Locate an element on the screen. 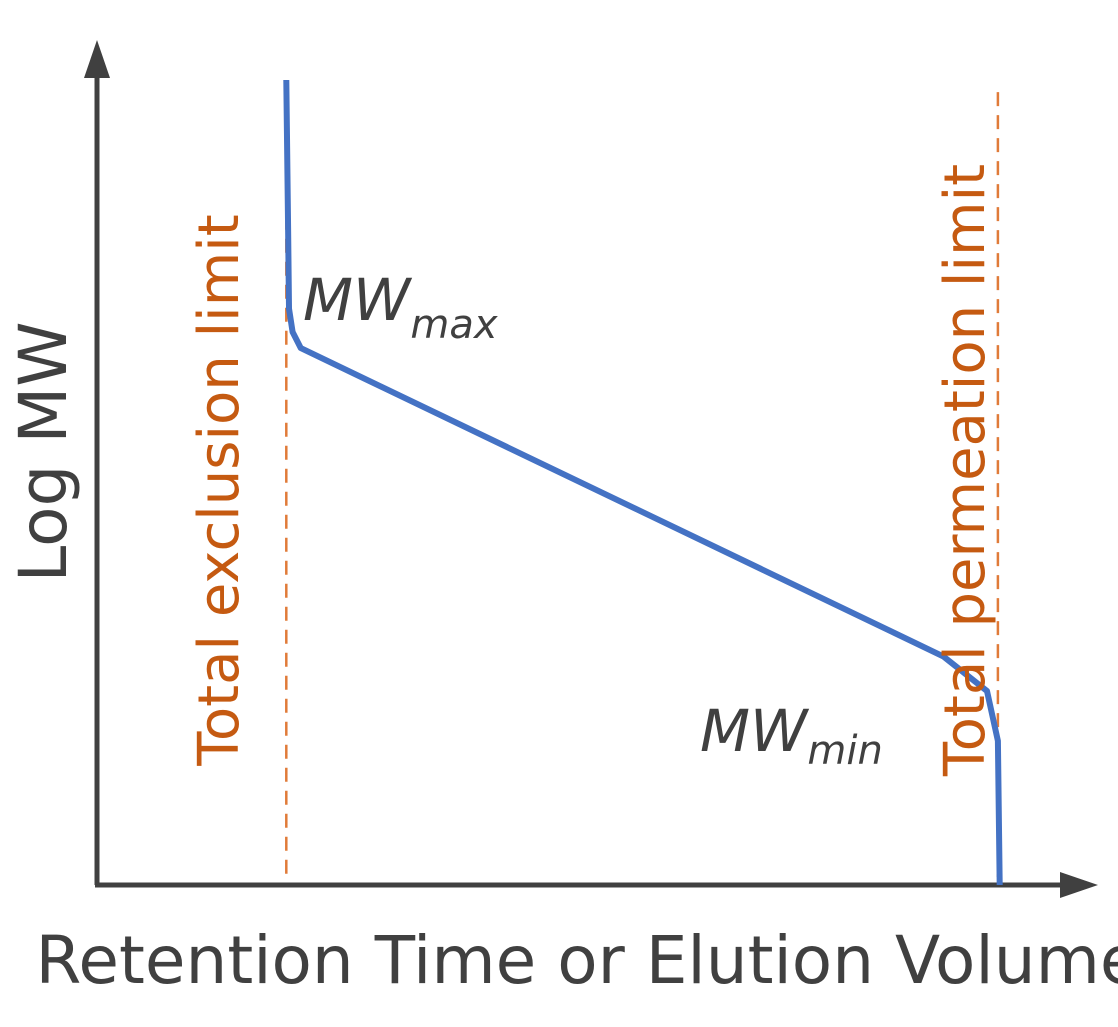  x-axis-arrow is located at coordinates (1079, 885).